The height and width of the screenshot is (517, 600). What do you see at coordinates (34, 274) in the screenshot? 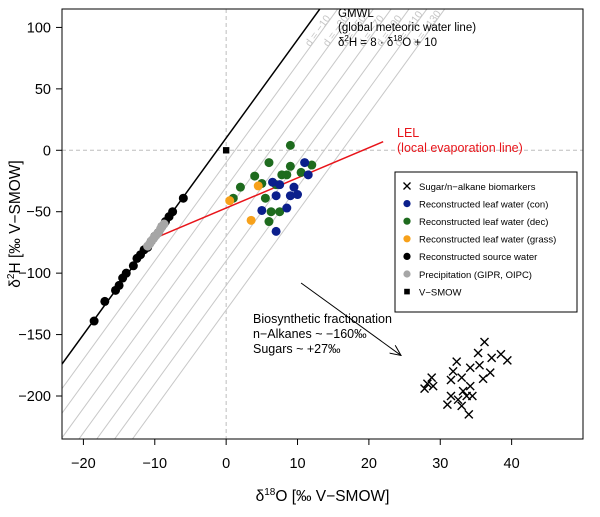
I see `y-tick-label-2: −100` at bounding box center [34, 274].